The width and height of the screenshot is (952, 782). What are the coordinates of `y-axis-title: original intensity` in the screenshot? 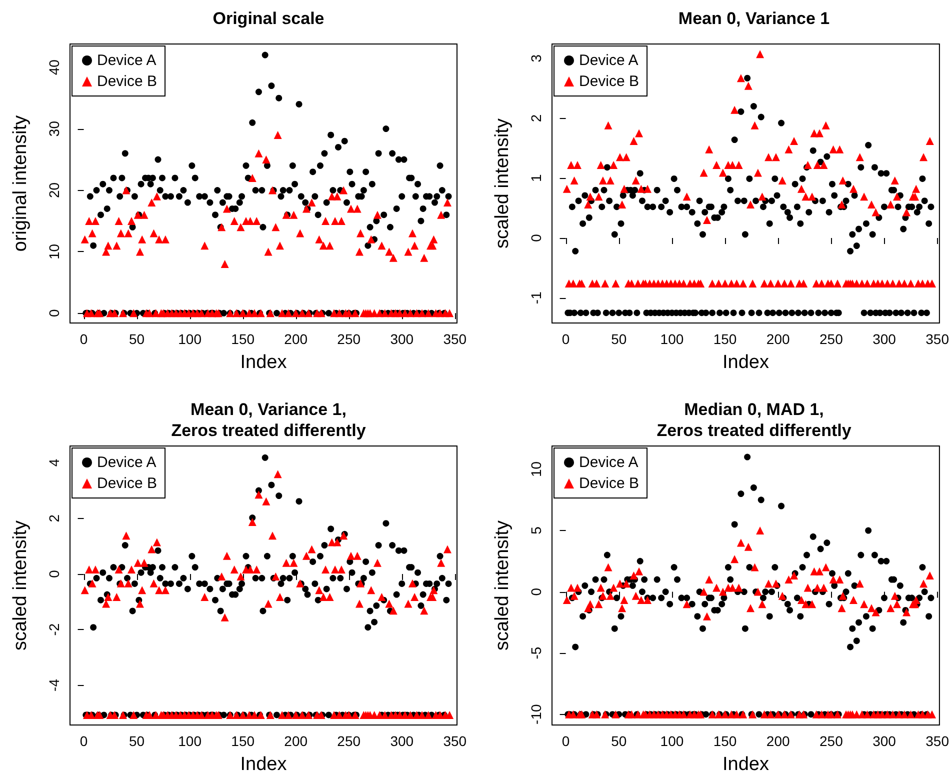 It's located at (20, 183).